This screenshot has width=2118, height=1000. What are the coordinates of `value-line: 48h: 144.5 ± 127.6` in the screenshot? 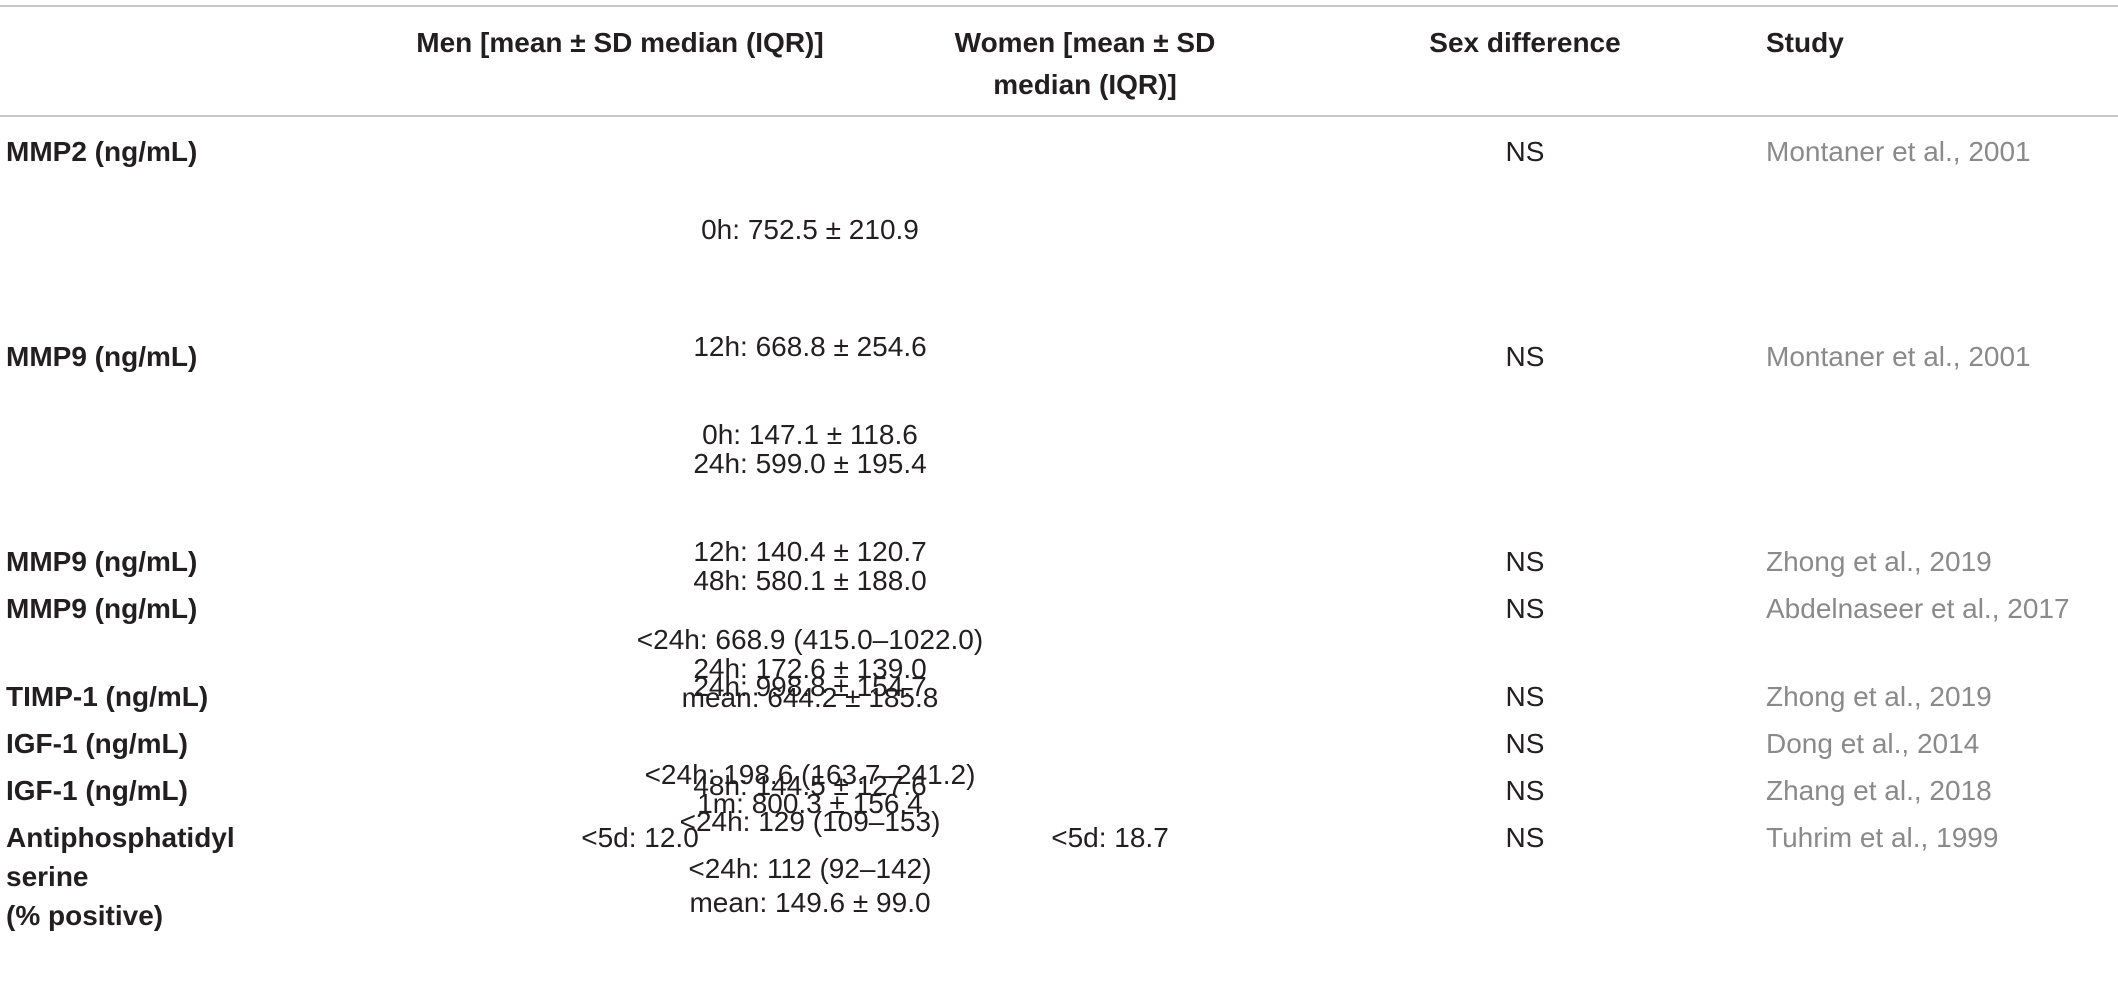 It's located at (810, 785).